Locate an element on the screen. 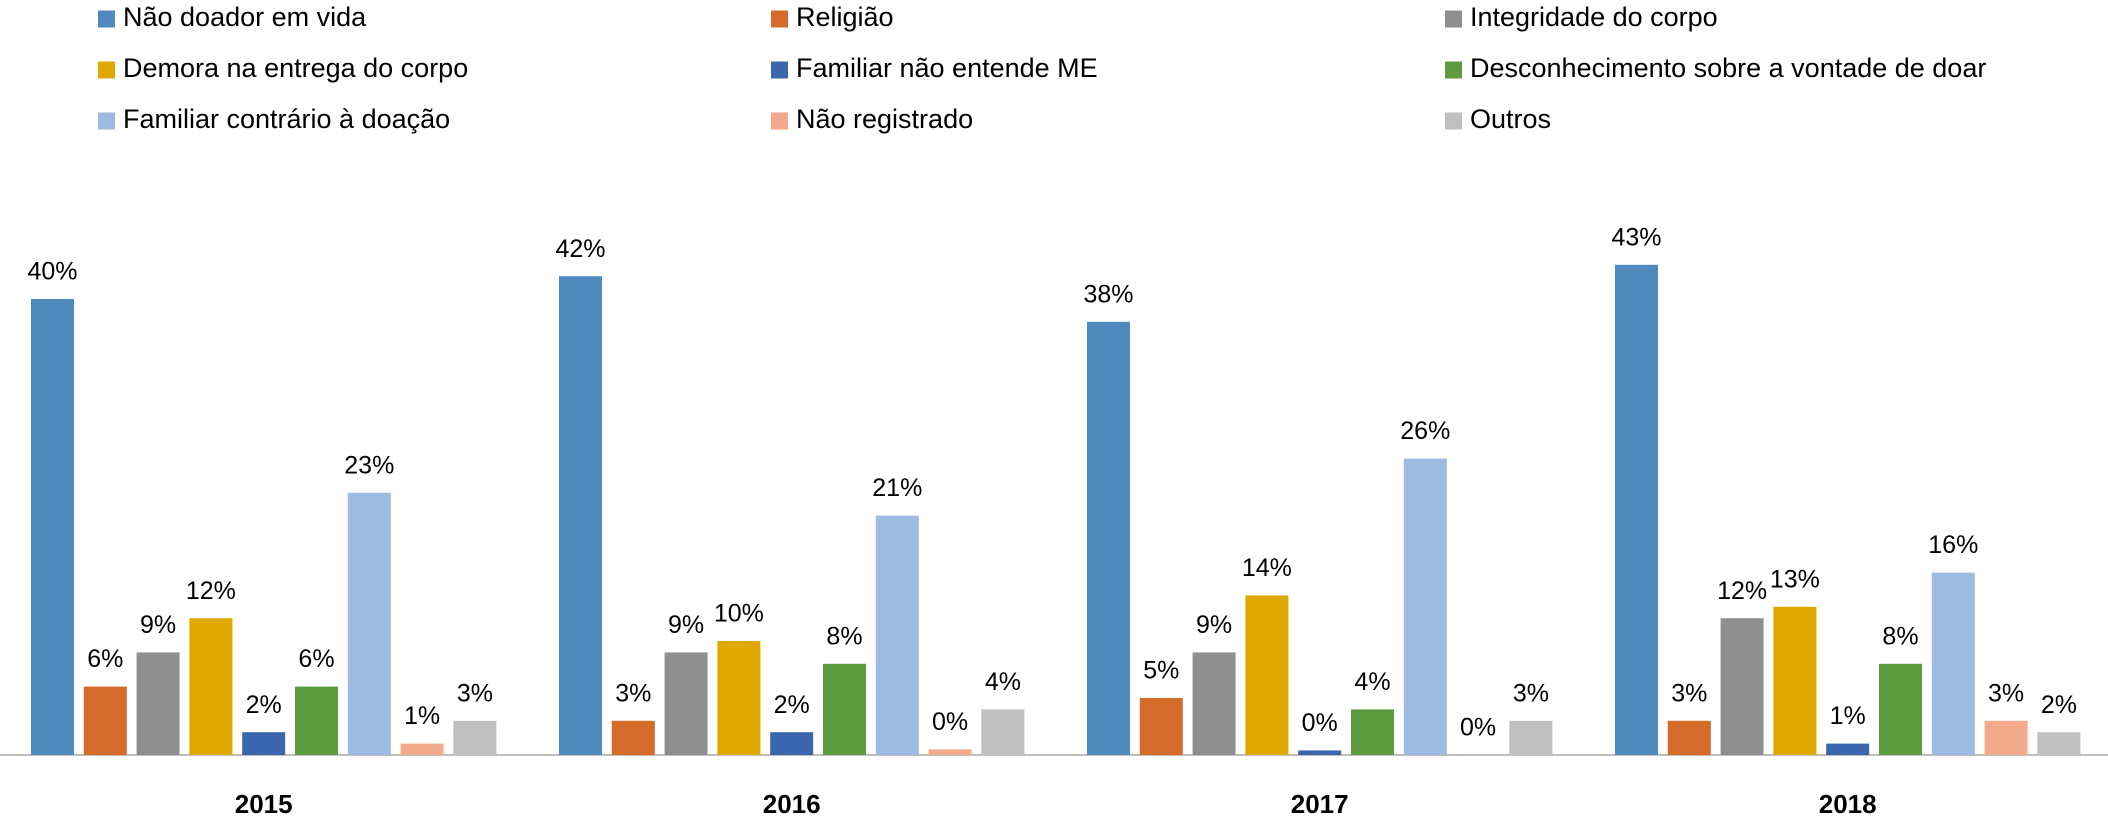  legend-label: Familiar não entende ME is located at coordinates (947, 68).